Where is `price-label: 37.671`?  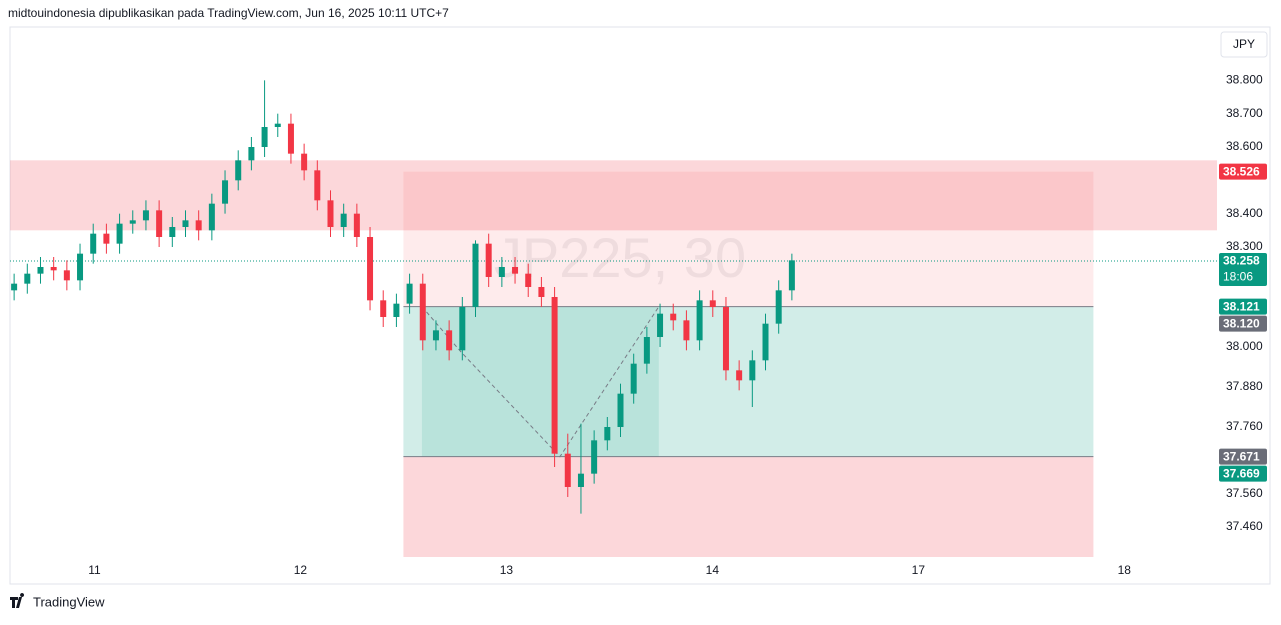 price-label: 37.671 is located at coordinates (1241, 456).